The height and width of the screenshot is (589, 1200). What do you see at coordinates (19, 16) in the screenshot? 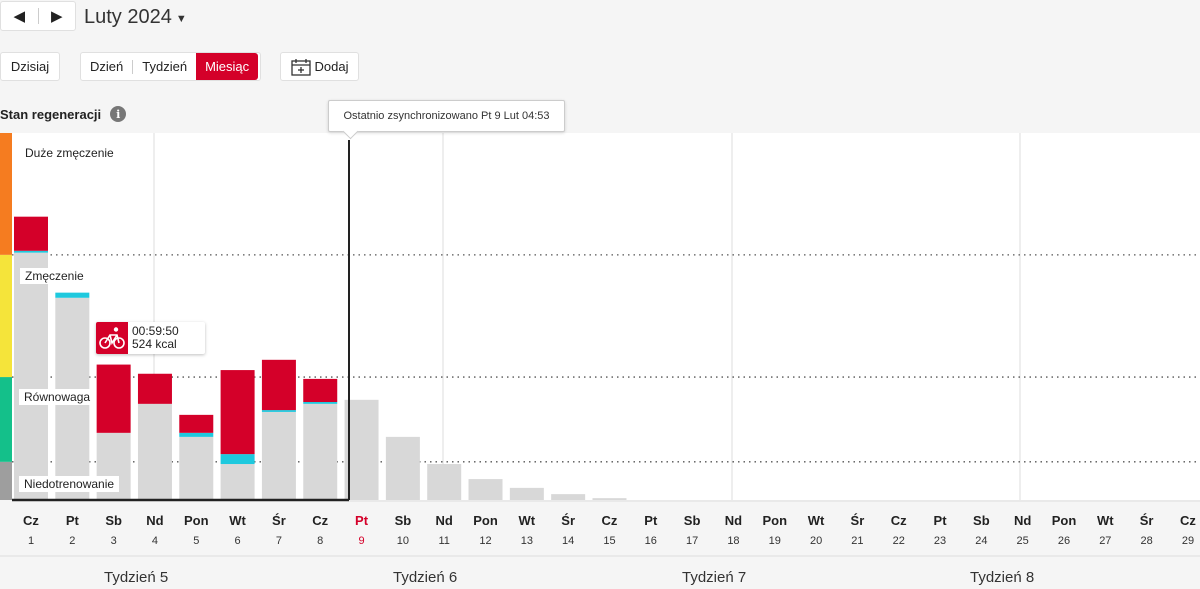
I see `prev-month-button: ◀` at bounding box center [19, 16].